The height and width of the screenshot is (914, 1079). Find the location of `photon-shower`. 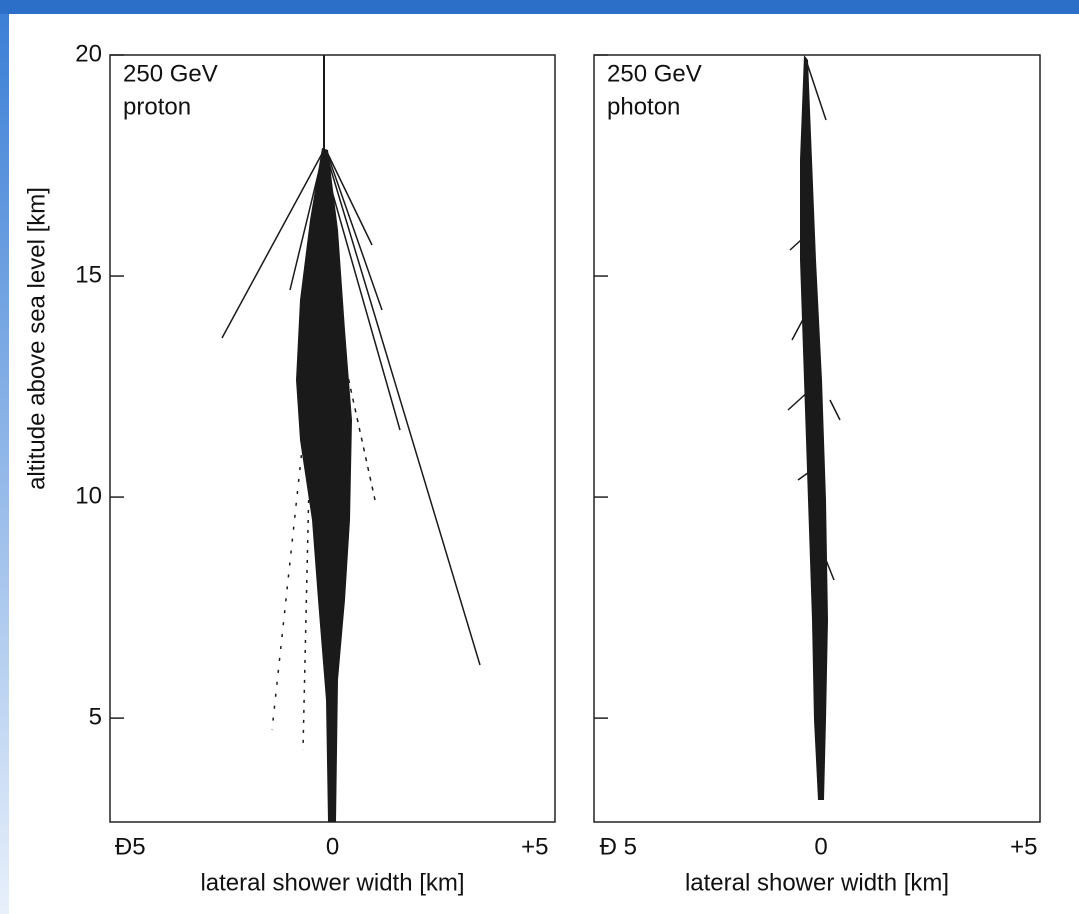

photon-shower is located at coordinates (814, 427).